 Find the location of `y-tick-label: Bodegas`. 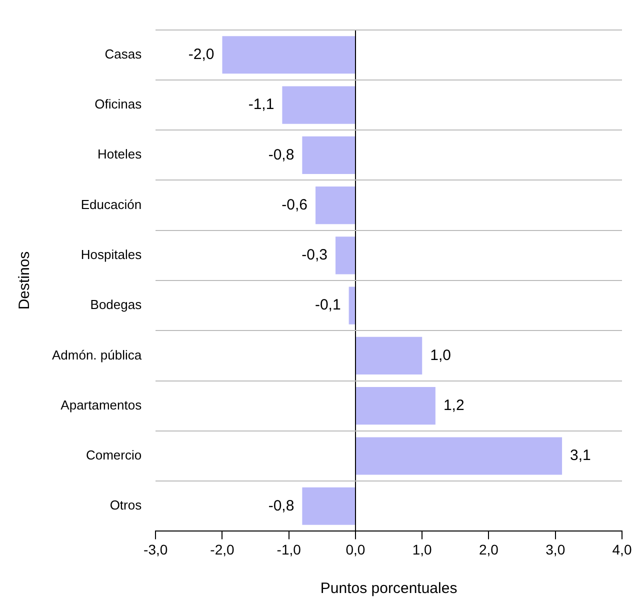

y-tick-label: Bodegas is located at coordinates (116, 304).